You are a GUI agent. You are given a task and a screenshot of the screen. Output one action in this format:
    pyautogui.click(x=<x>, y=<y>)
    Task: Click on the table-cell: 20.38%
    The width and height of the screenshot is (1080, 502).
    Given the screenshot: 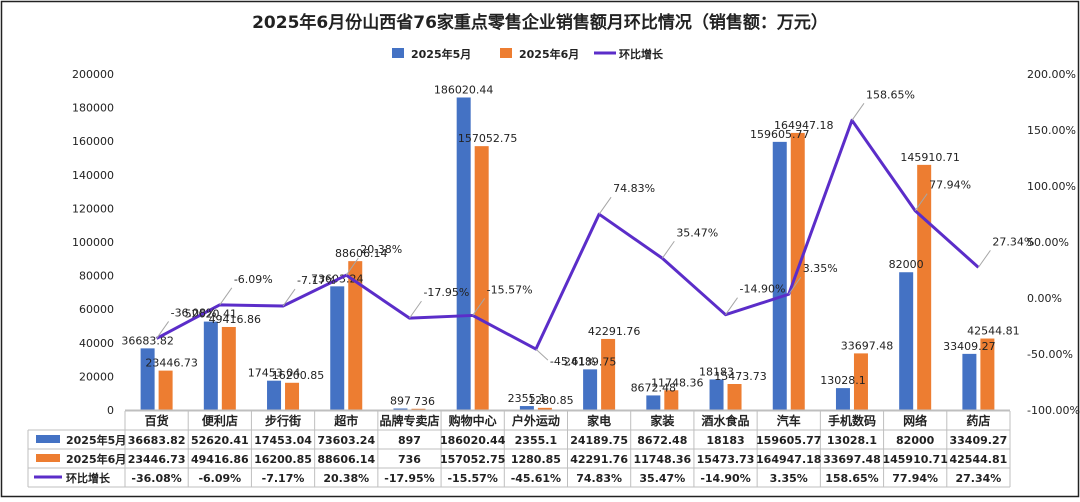 What is the action you would take?
    pyautogui.click(x=346, y=478)
    